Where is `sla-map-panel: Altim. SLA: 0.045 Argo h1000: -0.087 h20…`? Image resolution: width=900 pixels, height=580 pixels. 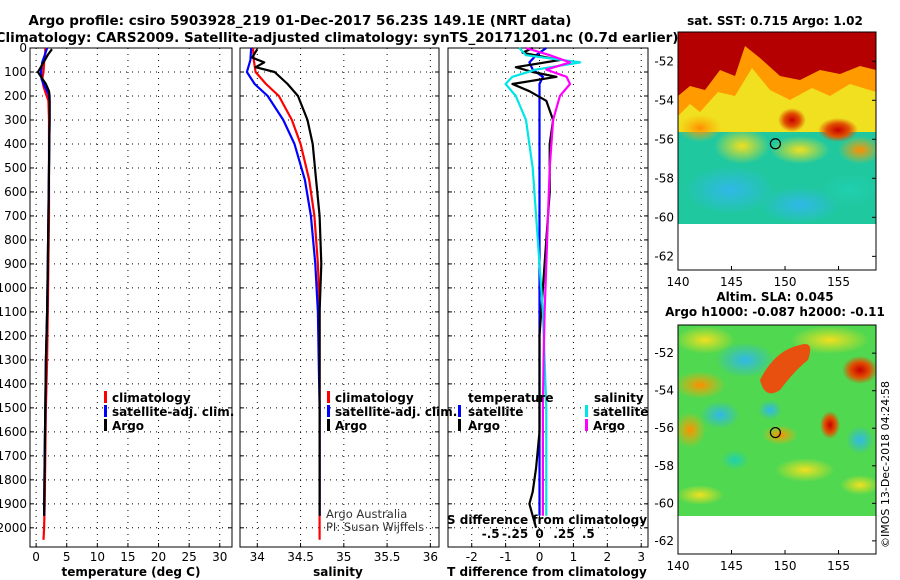
sla-map-panel: Altim. SLA: 0.045 Argo h1000: -0.087 h20… is located at coordinates (769, 431).